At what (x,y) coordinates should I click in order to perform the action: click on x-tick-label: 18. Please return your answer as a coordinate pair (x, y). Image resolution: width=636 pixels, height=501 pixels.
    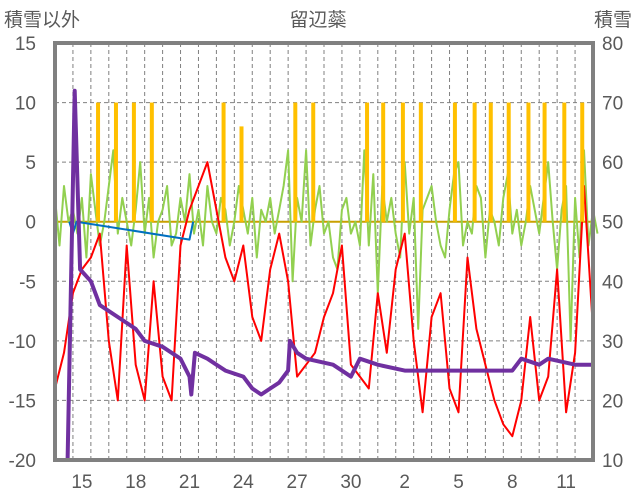
    Looking at the image, I should click on (135, 482).